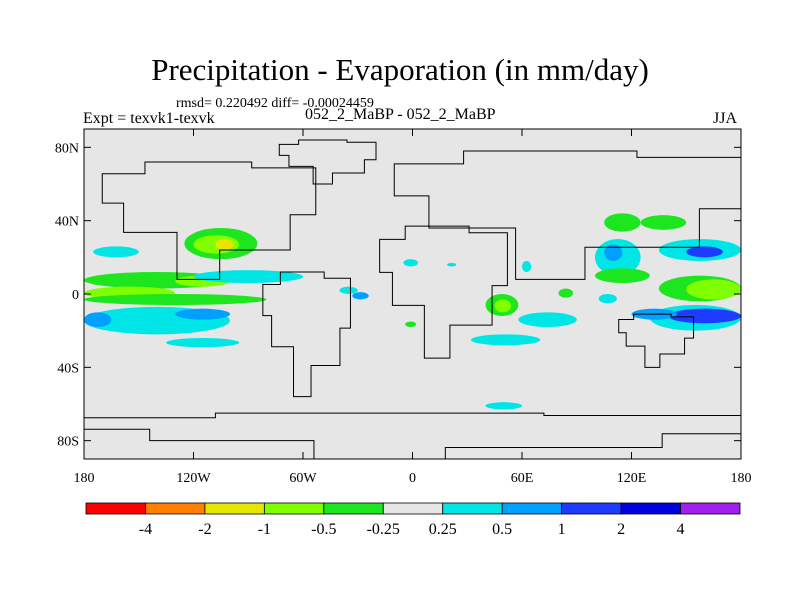 The height and width of the screenshot is (600, 800). I want to click on period-label: 052_2_MaBP - 052_2_MaBP, so click(400, 114).